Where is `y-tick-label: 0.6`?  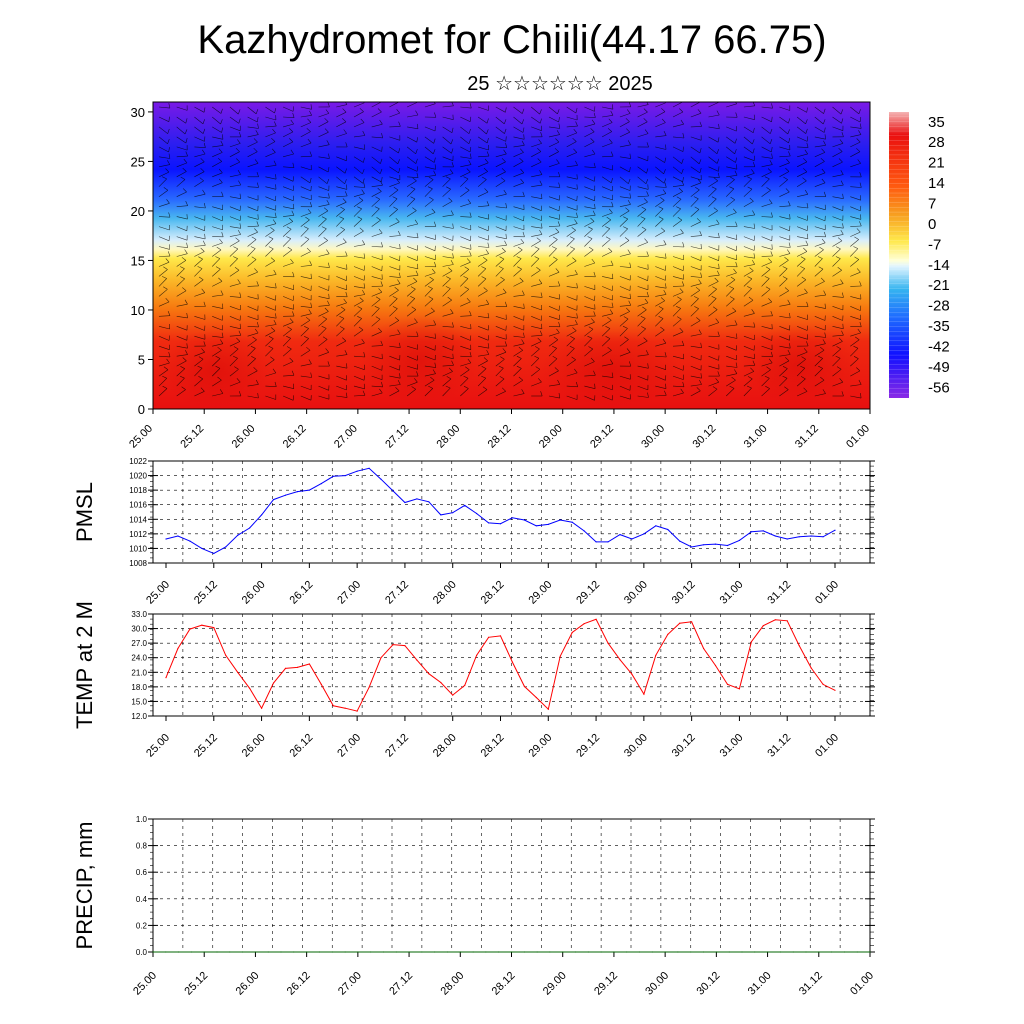 y-tick-label: 0.6 is located at coordinates (142, 872).